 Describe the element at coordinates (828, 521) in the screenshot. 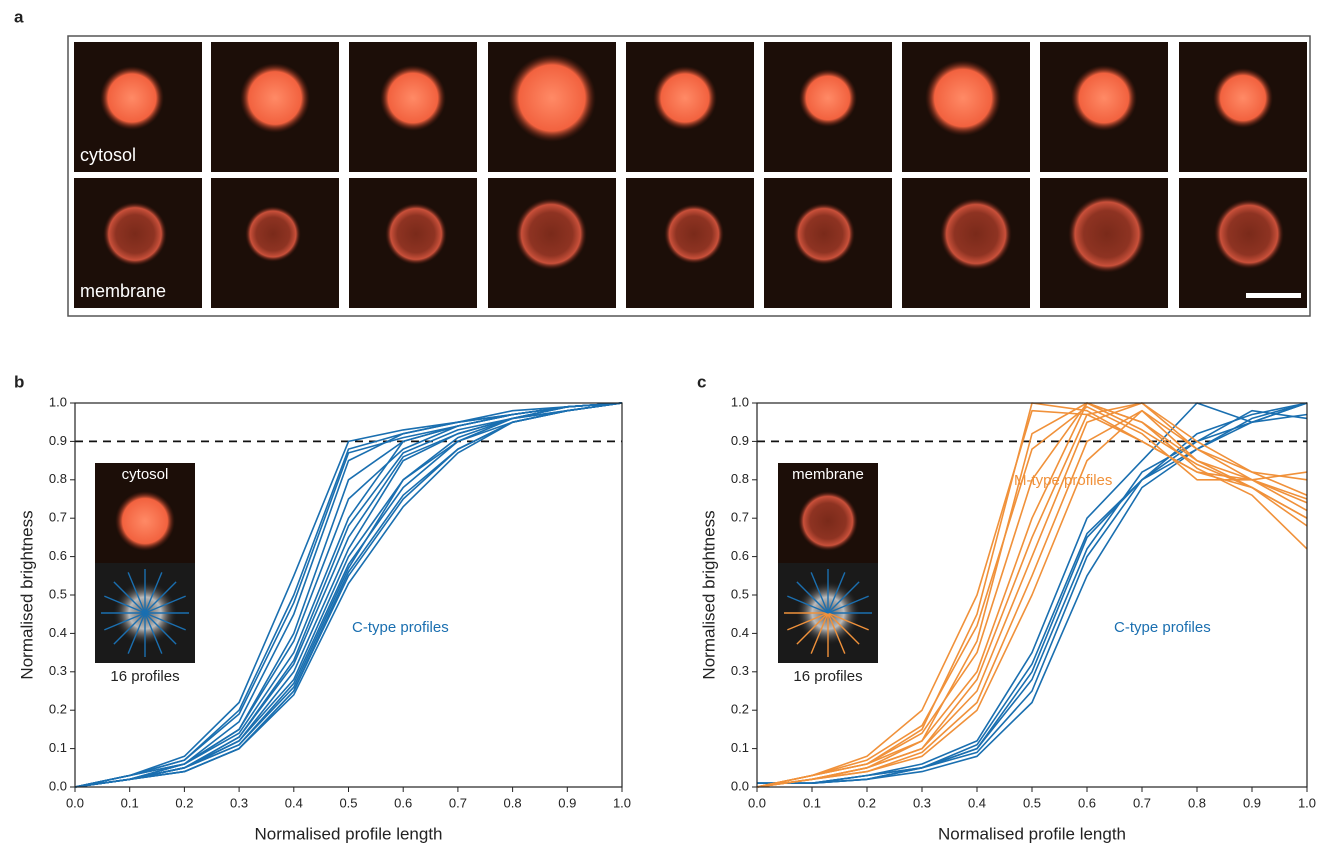

I see `inset-cell` at that location.